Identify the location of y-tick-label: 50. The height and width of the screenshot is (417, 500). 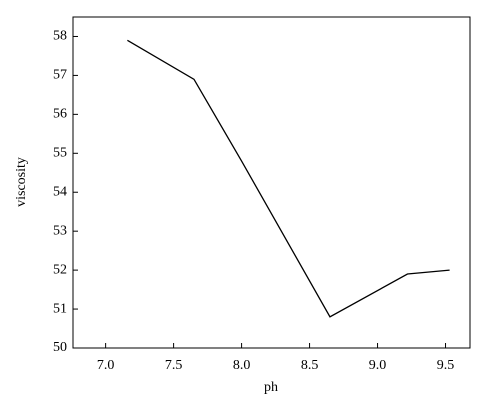
(60, 347).